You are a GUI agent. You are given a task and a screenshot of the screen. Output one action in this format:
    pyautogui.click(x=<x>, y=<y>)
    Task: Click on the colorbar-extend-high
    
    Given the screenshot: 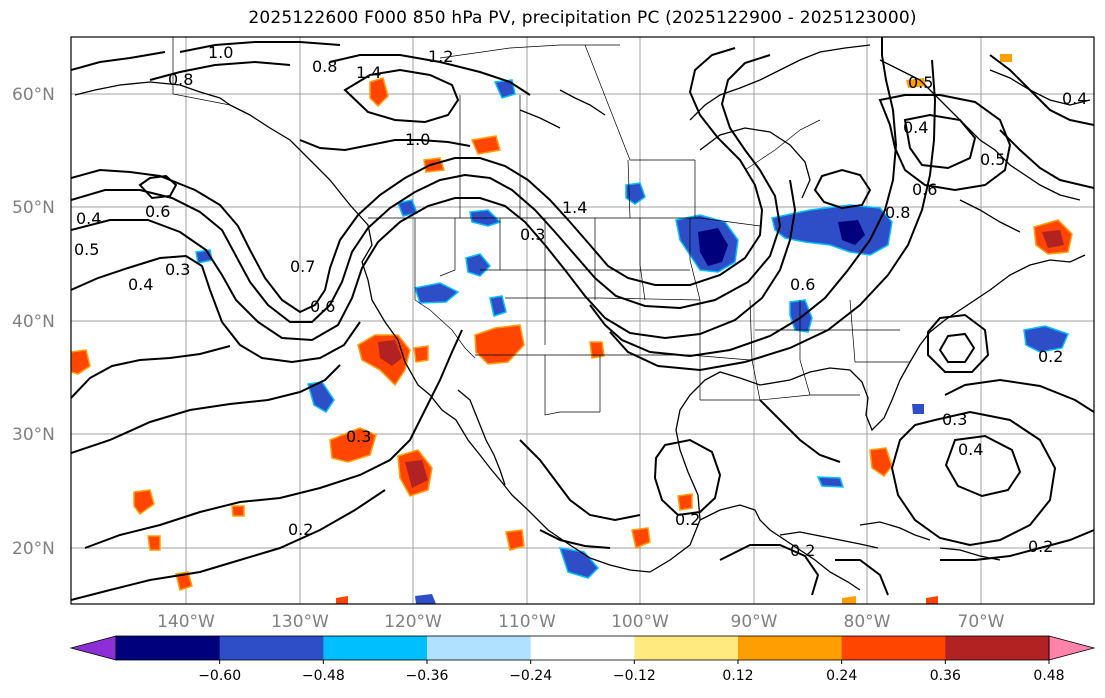 What is the action you would take?
    pyautogui.click(x=1072, y=648)
    